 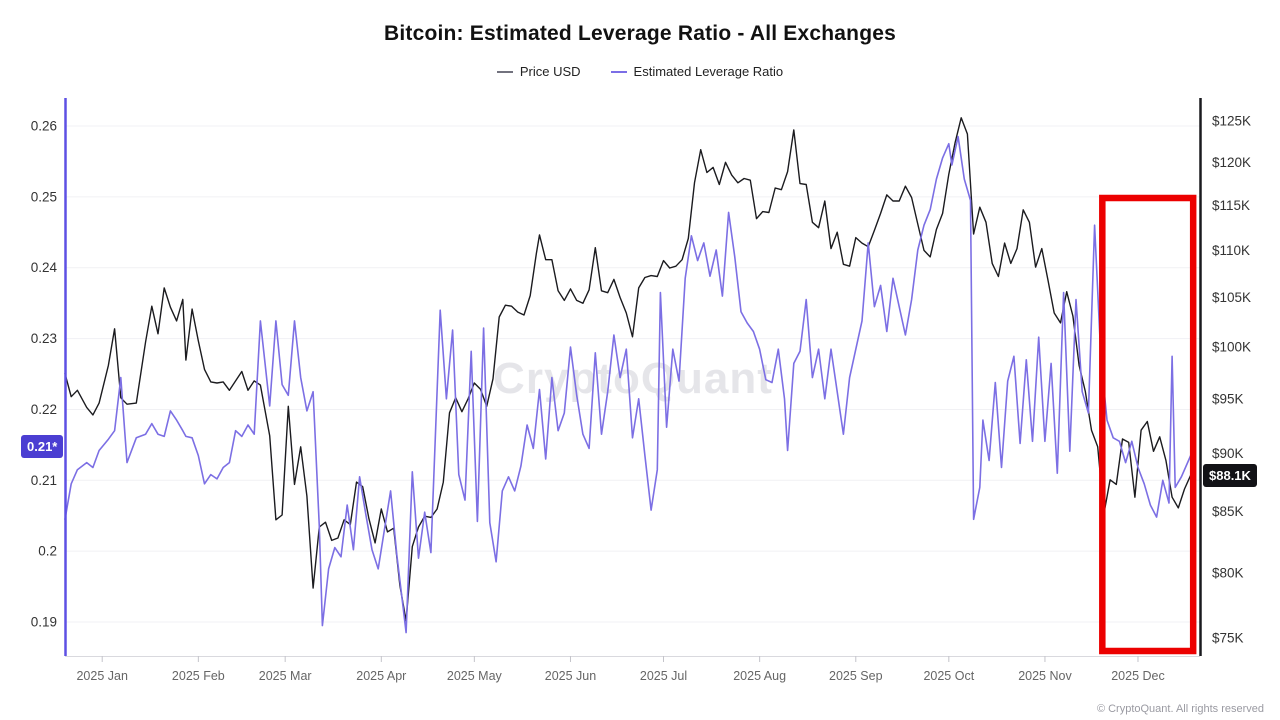 What do you see at coordinates (44, 267) in the screenshot?
I see `left-axis-tick-label: 0.24` at bounding box center [44, 267].